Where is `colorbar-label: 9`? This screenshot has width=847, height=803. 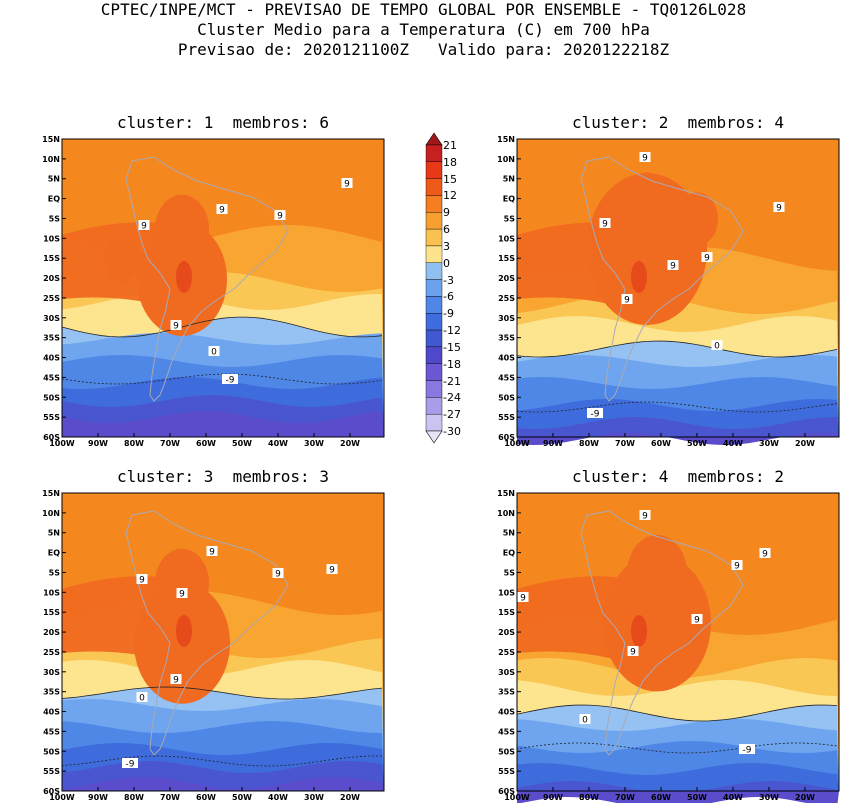 colorbar-label: 9 is located at coordinates (446, 213).